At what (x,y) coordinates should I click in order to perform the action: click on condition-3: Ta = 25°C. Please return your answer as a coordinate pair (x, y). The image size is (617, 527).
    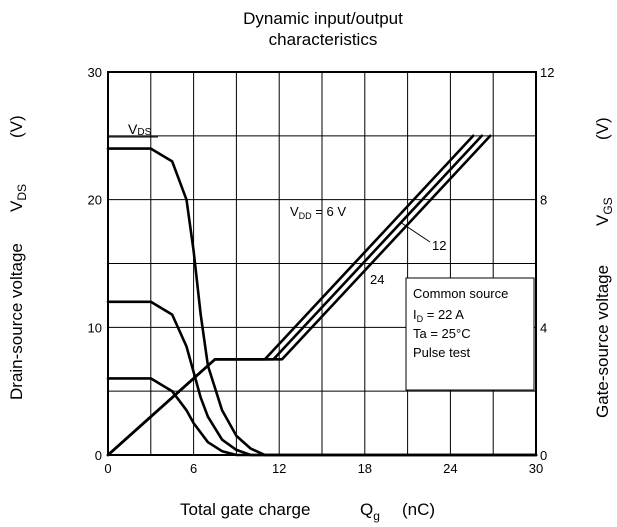
    Looking at the image, I should click on (442, 333).